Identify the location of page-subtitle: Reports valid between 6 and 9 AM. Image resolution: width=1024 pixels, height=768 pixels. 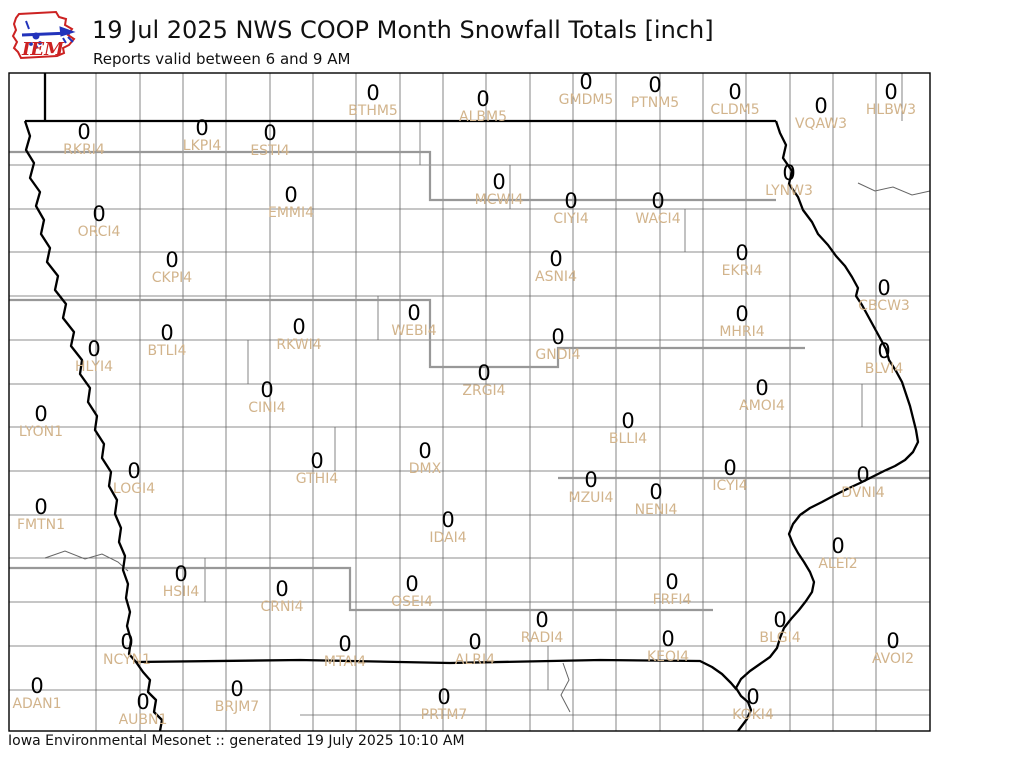
(222, 59).